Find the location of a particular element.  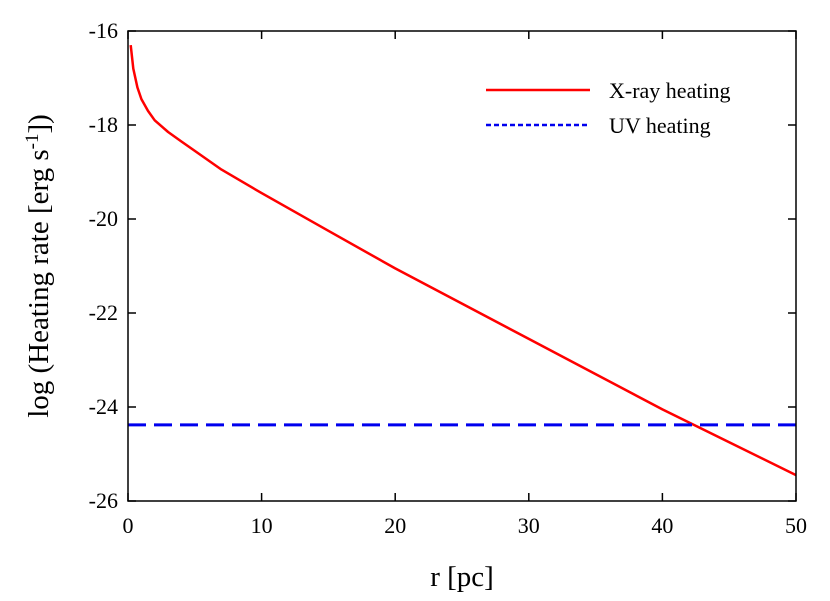

y-axis-title-superscript: -1 is located at coordinates (32, 142).